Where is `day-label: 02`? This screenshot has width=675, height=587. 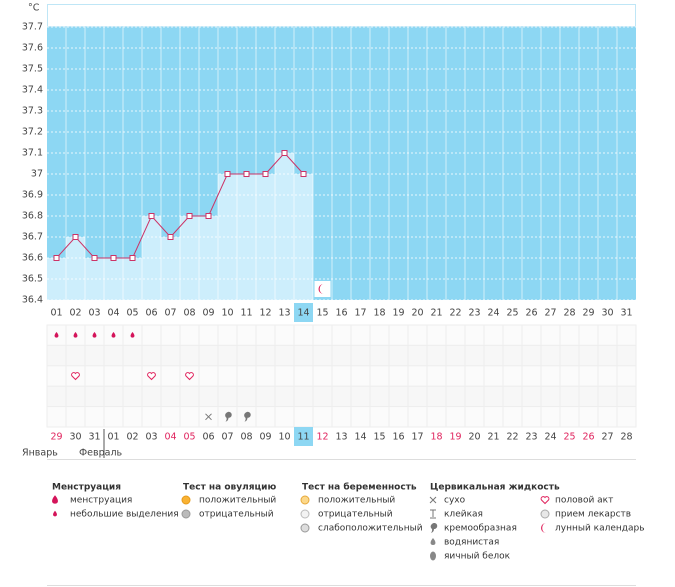 day-label: 02 is located at coordinates (75, 313).